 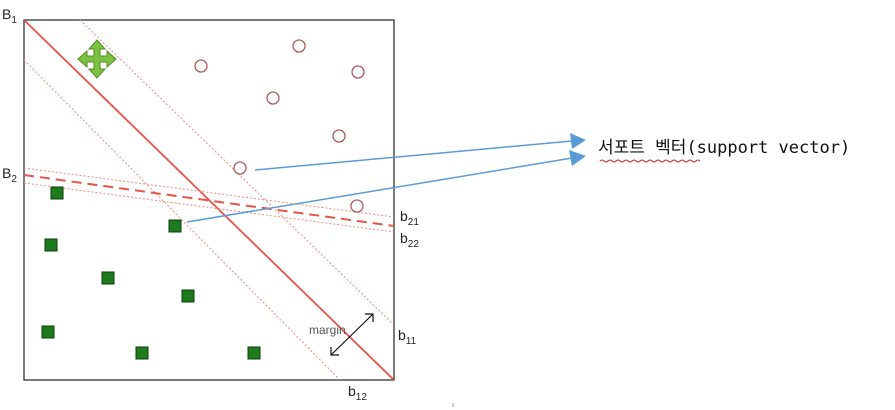 What do you see at coordinates (9, 16) in the screenshot?
I see `label-b1: B1` at bounding box center [9, 16].